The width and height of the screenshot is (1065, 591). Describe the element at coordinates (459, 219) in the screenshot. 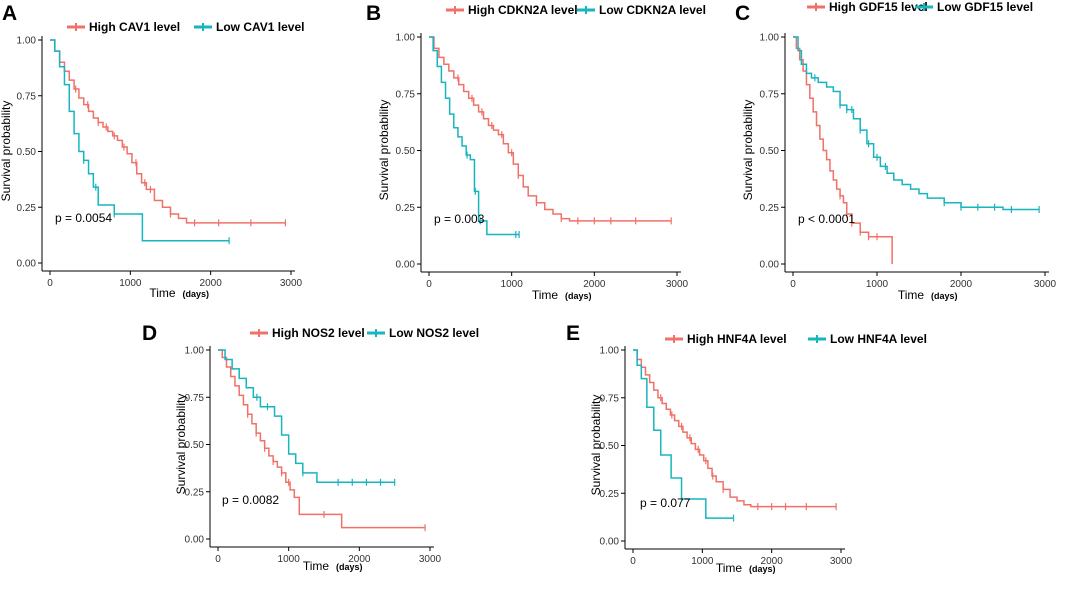

I see `p-value: p = 0.003` at that location.